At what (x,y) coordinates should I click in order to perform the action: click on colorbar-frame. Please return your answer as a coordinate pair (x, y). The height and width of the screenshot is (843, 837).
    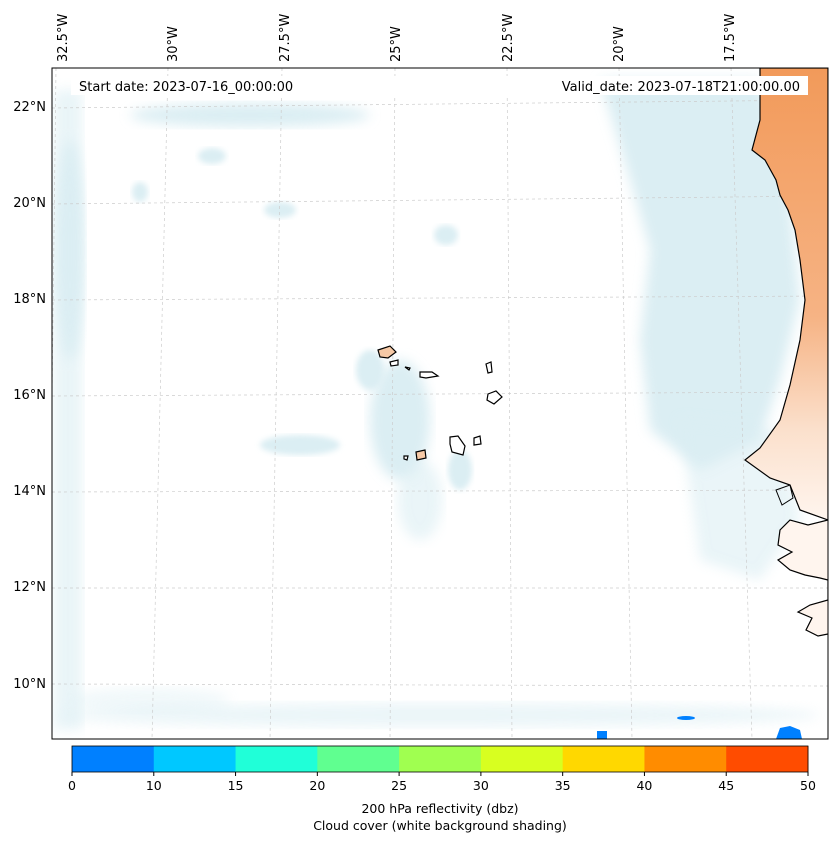
    Looking at the image, I should click on (440, 759).